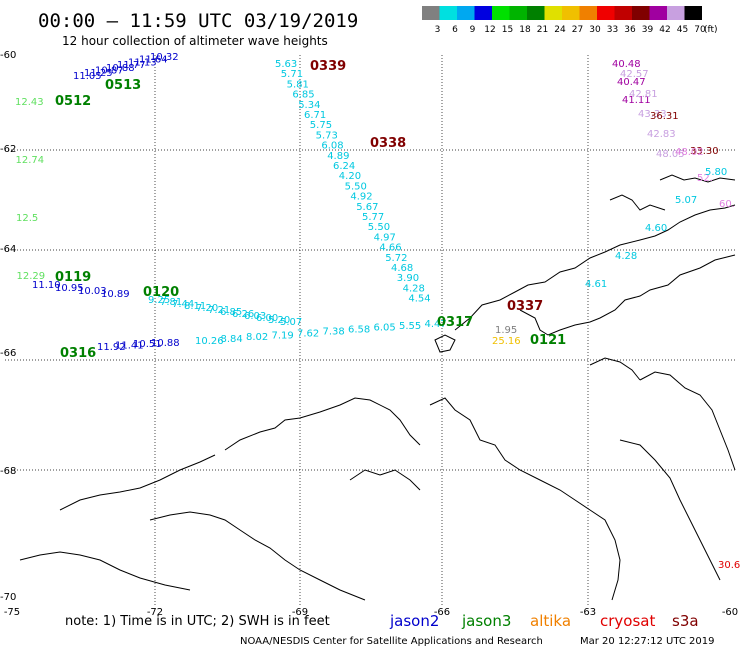  I want to click on pass-label: 0338, so click(388, 143).